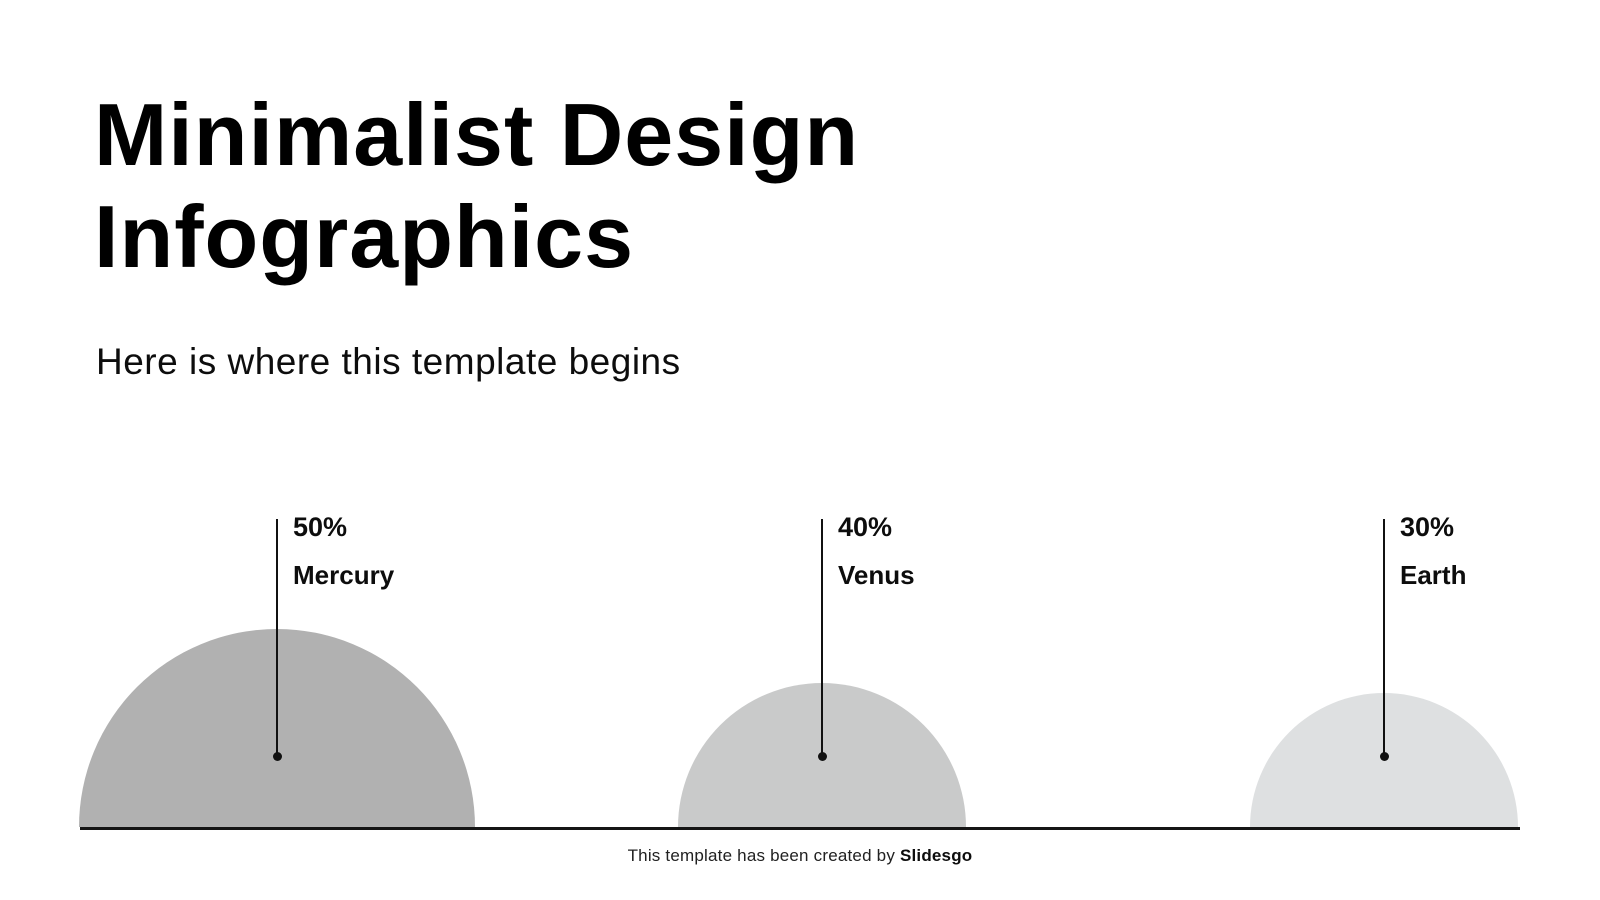  Describe the element at coordinates (936, 855) in the screenshot. I see `footer-brand: Slidesgo` at that location.